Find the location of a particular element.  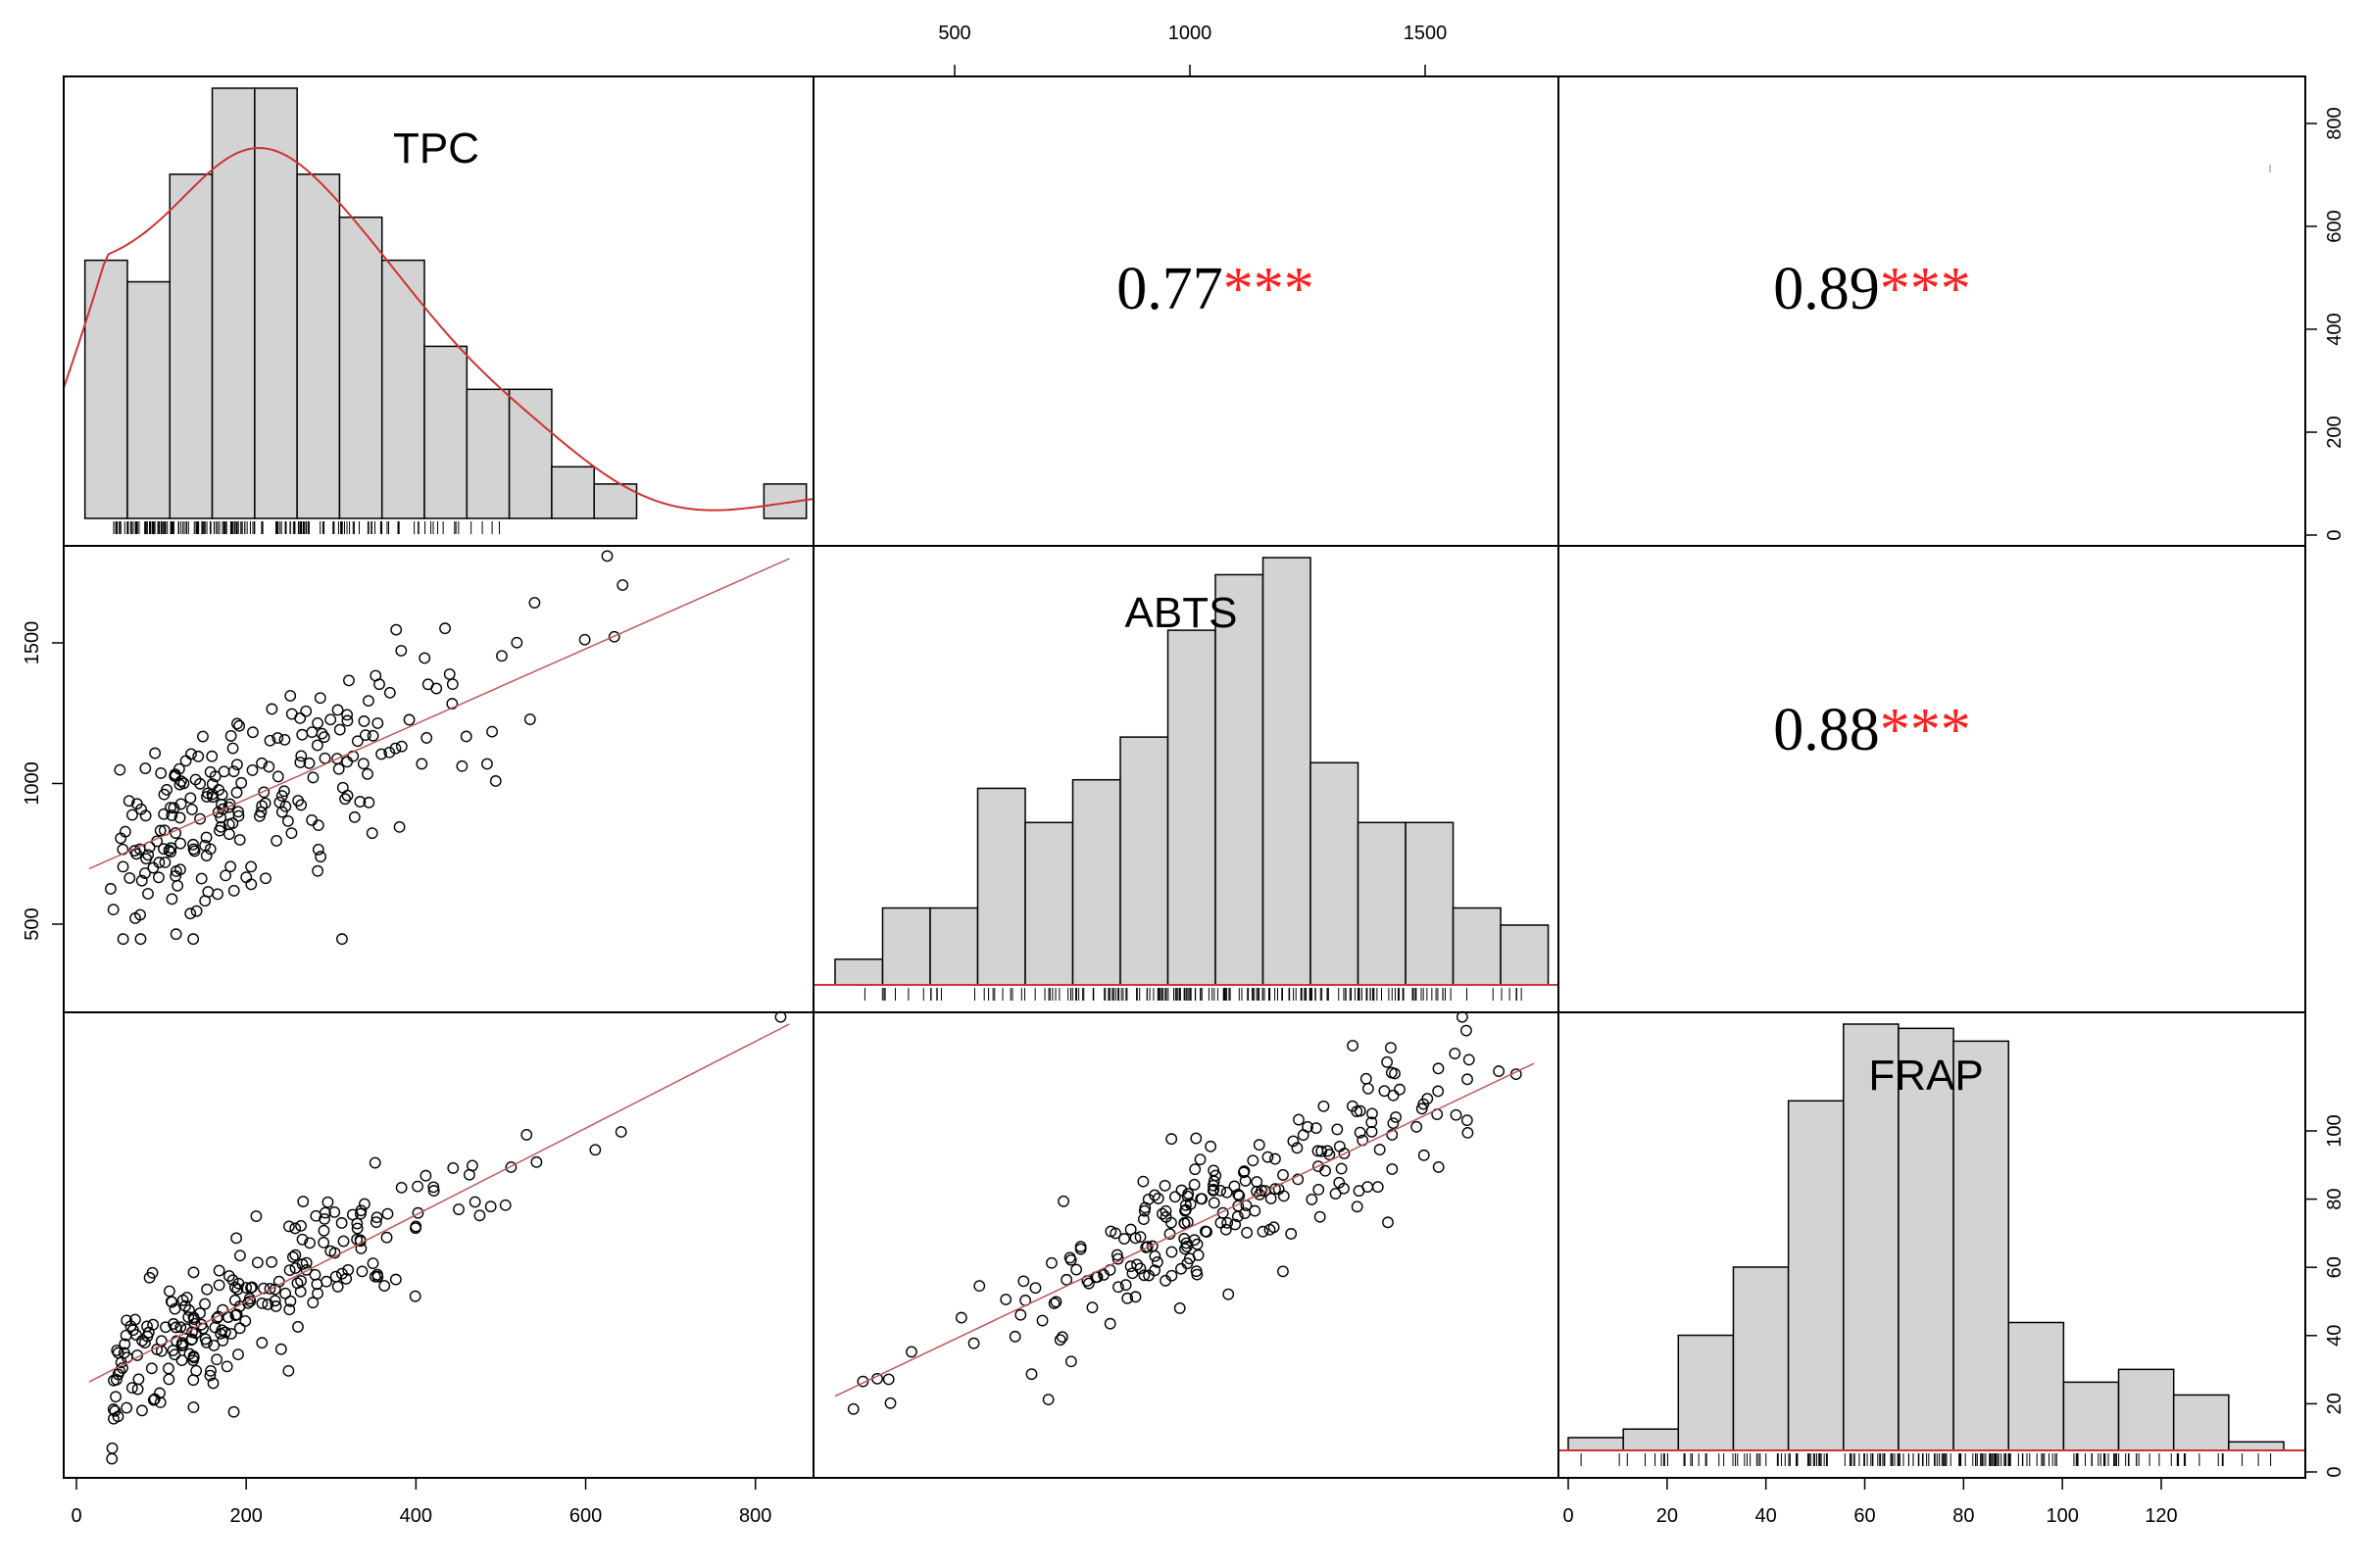

significance-stars: *** is located at coordinates (1926, 289).